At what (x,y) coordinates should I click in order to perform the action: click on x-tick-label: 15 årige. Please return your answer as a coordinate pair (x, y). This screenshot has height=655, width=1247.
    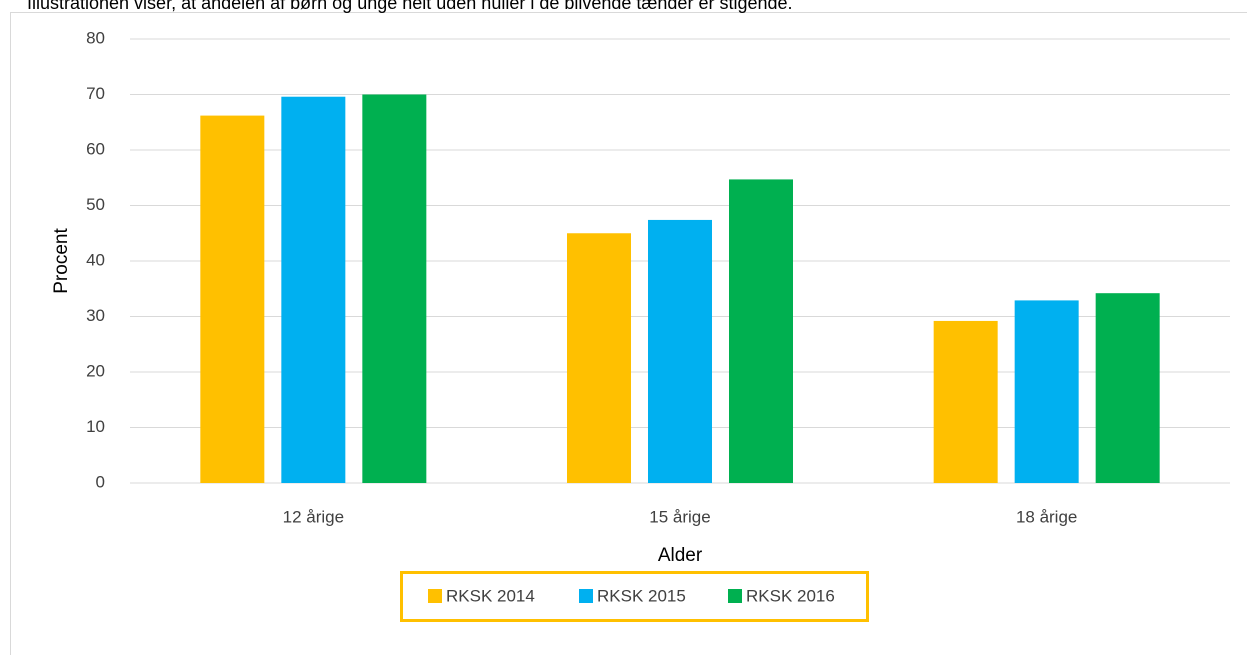
    Looking at the image, I should click on (679, 516).